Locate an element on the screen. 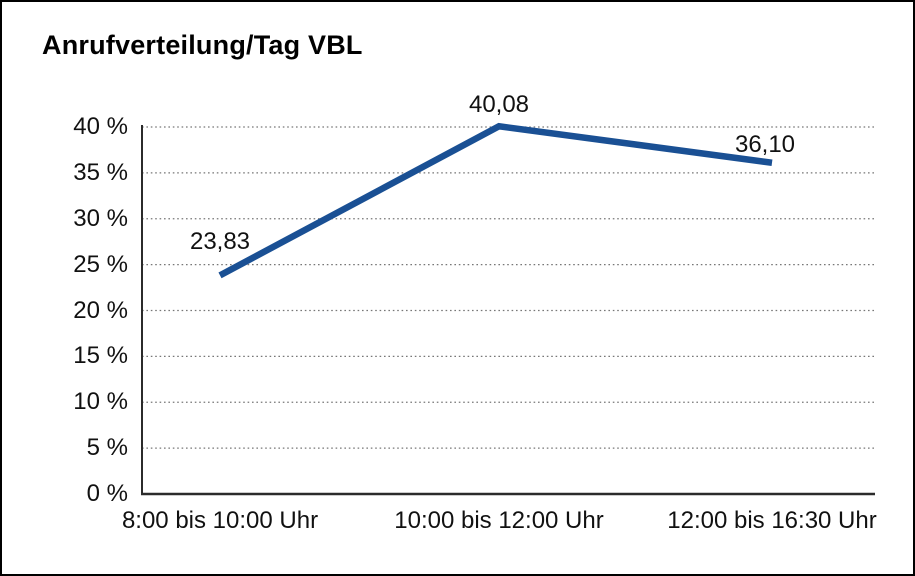 The image size is (915, 576). chart-title: Anrufverteilung/Tag VBL is located at coordinates (202, 45).